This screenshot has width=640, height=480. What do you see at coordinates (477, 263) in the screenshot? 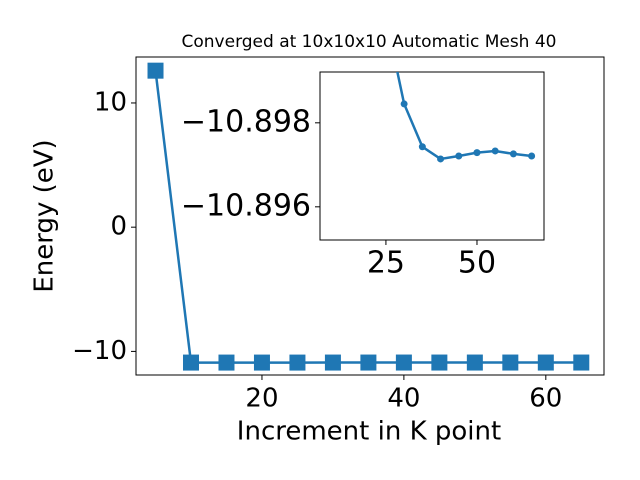
I see `x-tick-label: 50` at bounding box center [477, 263].